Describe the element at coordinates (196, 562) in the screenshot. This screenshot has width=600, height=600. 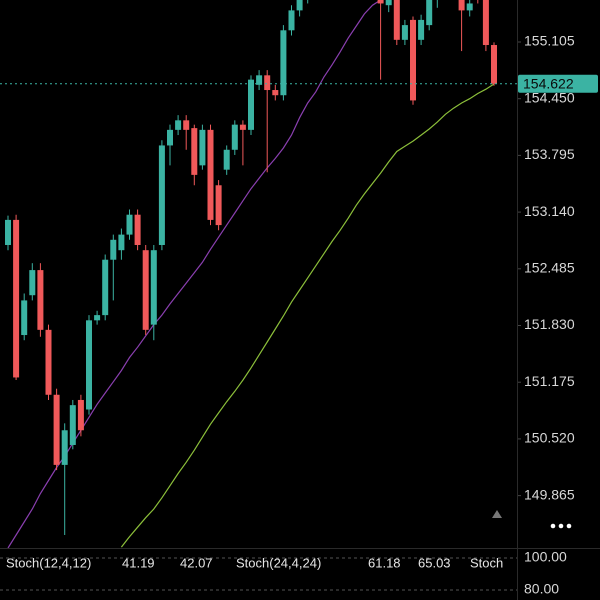
I see `stoch-value: 42.07` at that location.